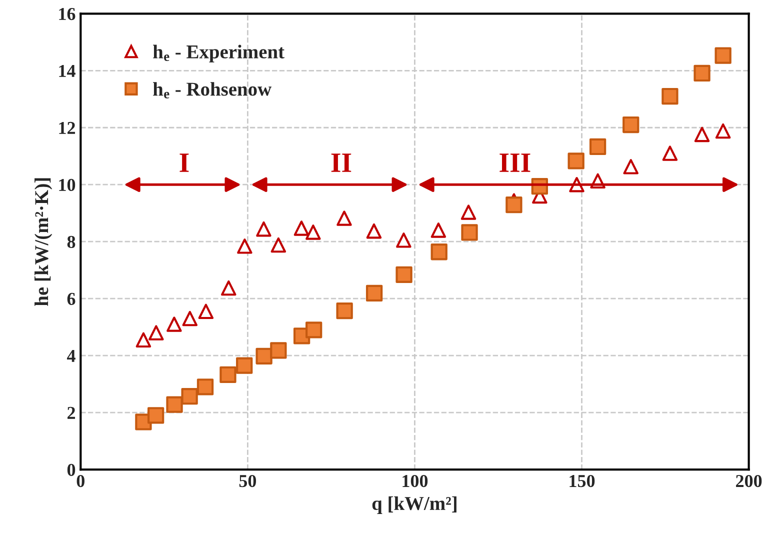 The image size is (768, 546). What do you see at coordinates (247, 481) in the screenshot?
I see `x-tick-label: 50` at bounding box center [247, 481].